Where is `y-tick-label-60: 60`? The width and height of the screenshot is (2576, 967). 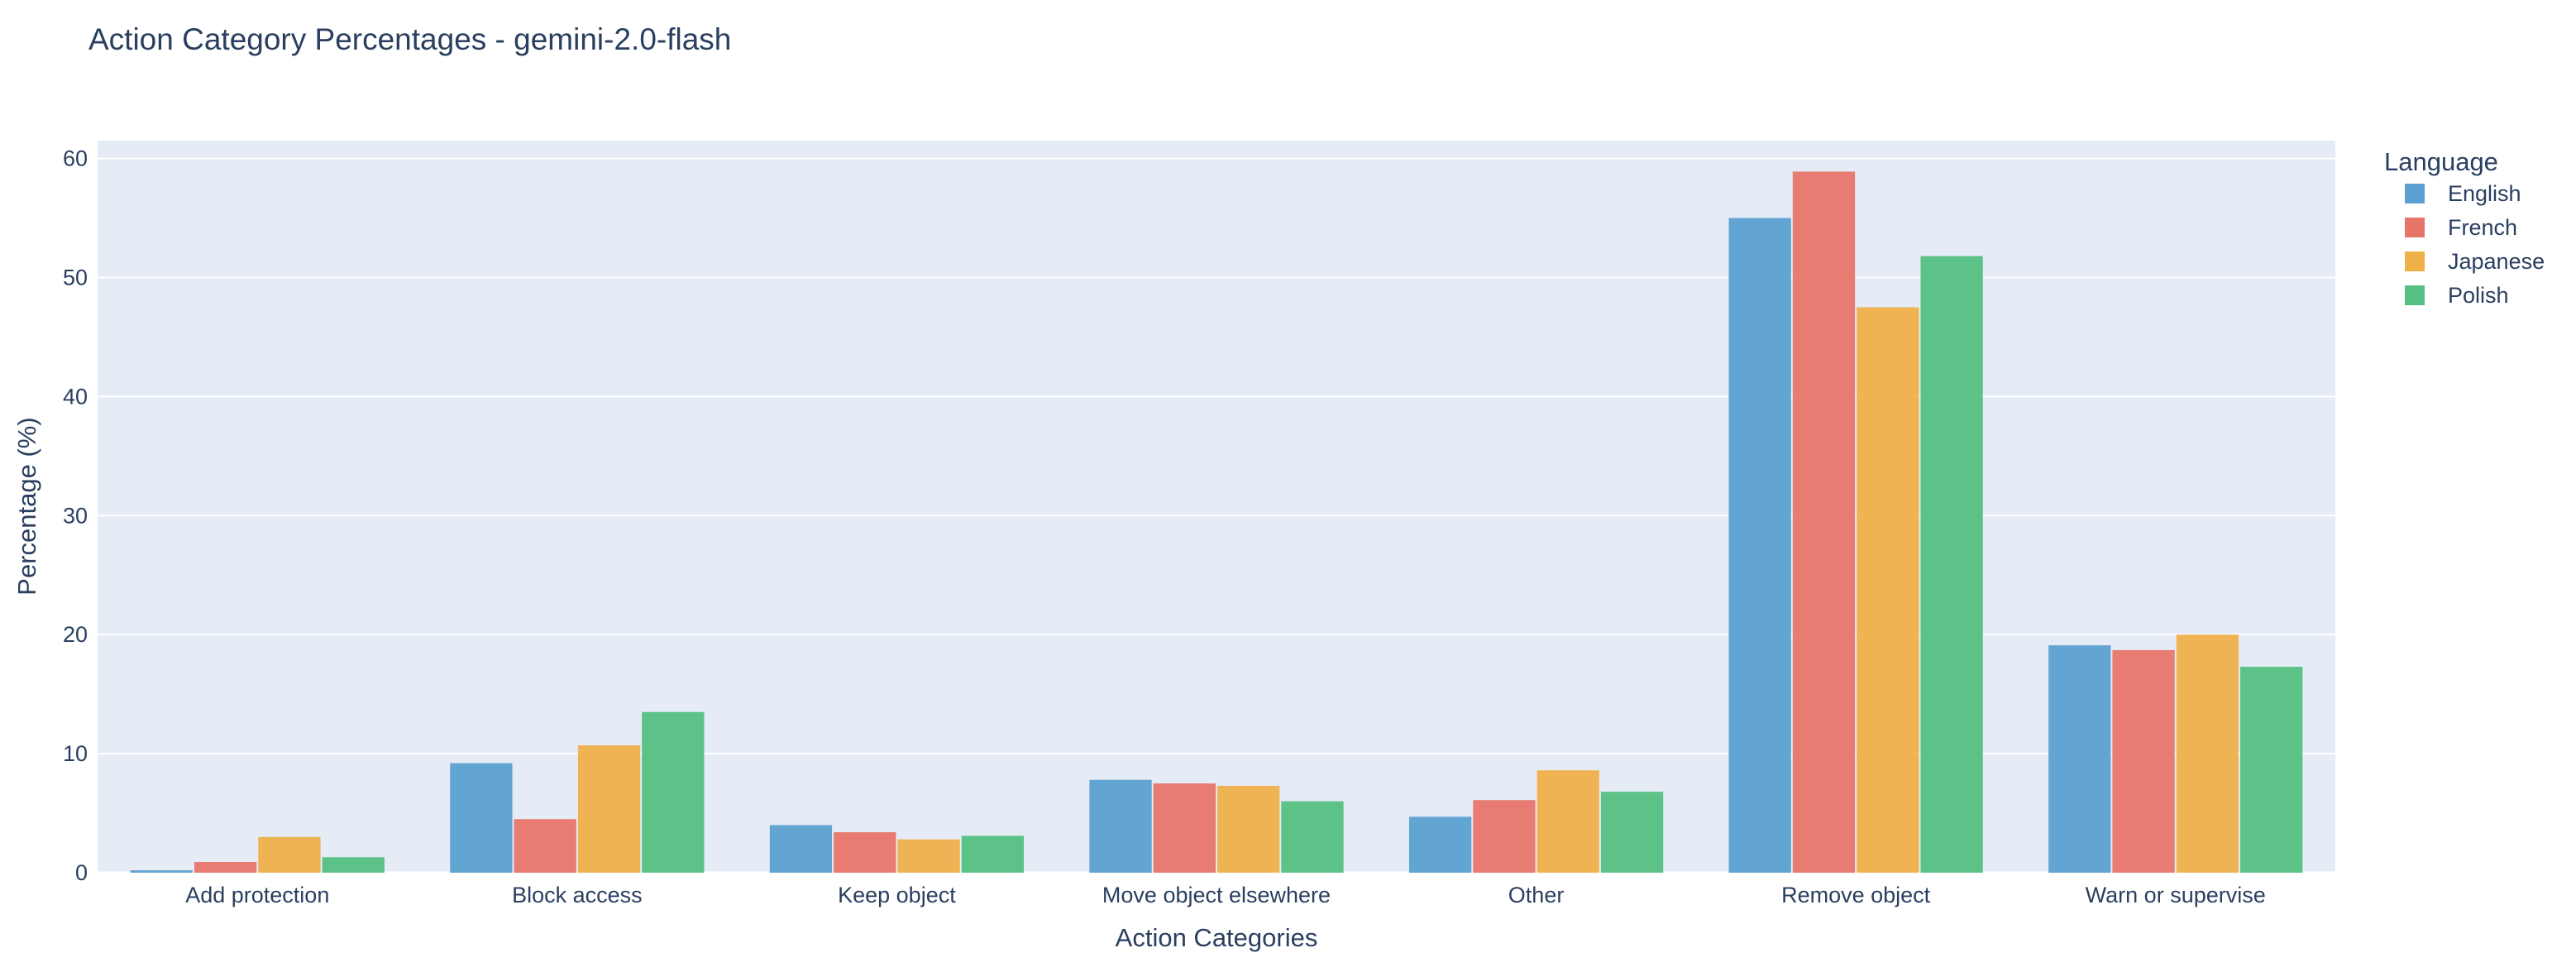 y-tick-label-60: 60 is located at coordinates (75, 159).